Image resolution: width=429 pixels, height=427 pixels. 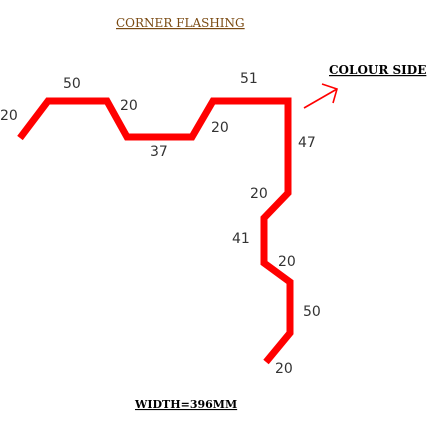 I want to click on diagram-title: CORNER FLASHING, so click(x=180, y=23).